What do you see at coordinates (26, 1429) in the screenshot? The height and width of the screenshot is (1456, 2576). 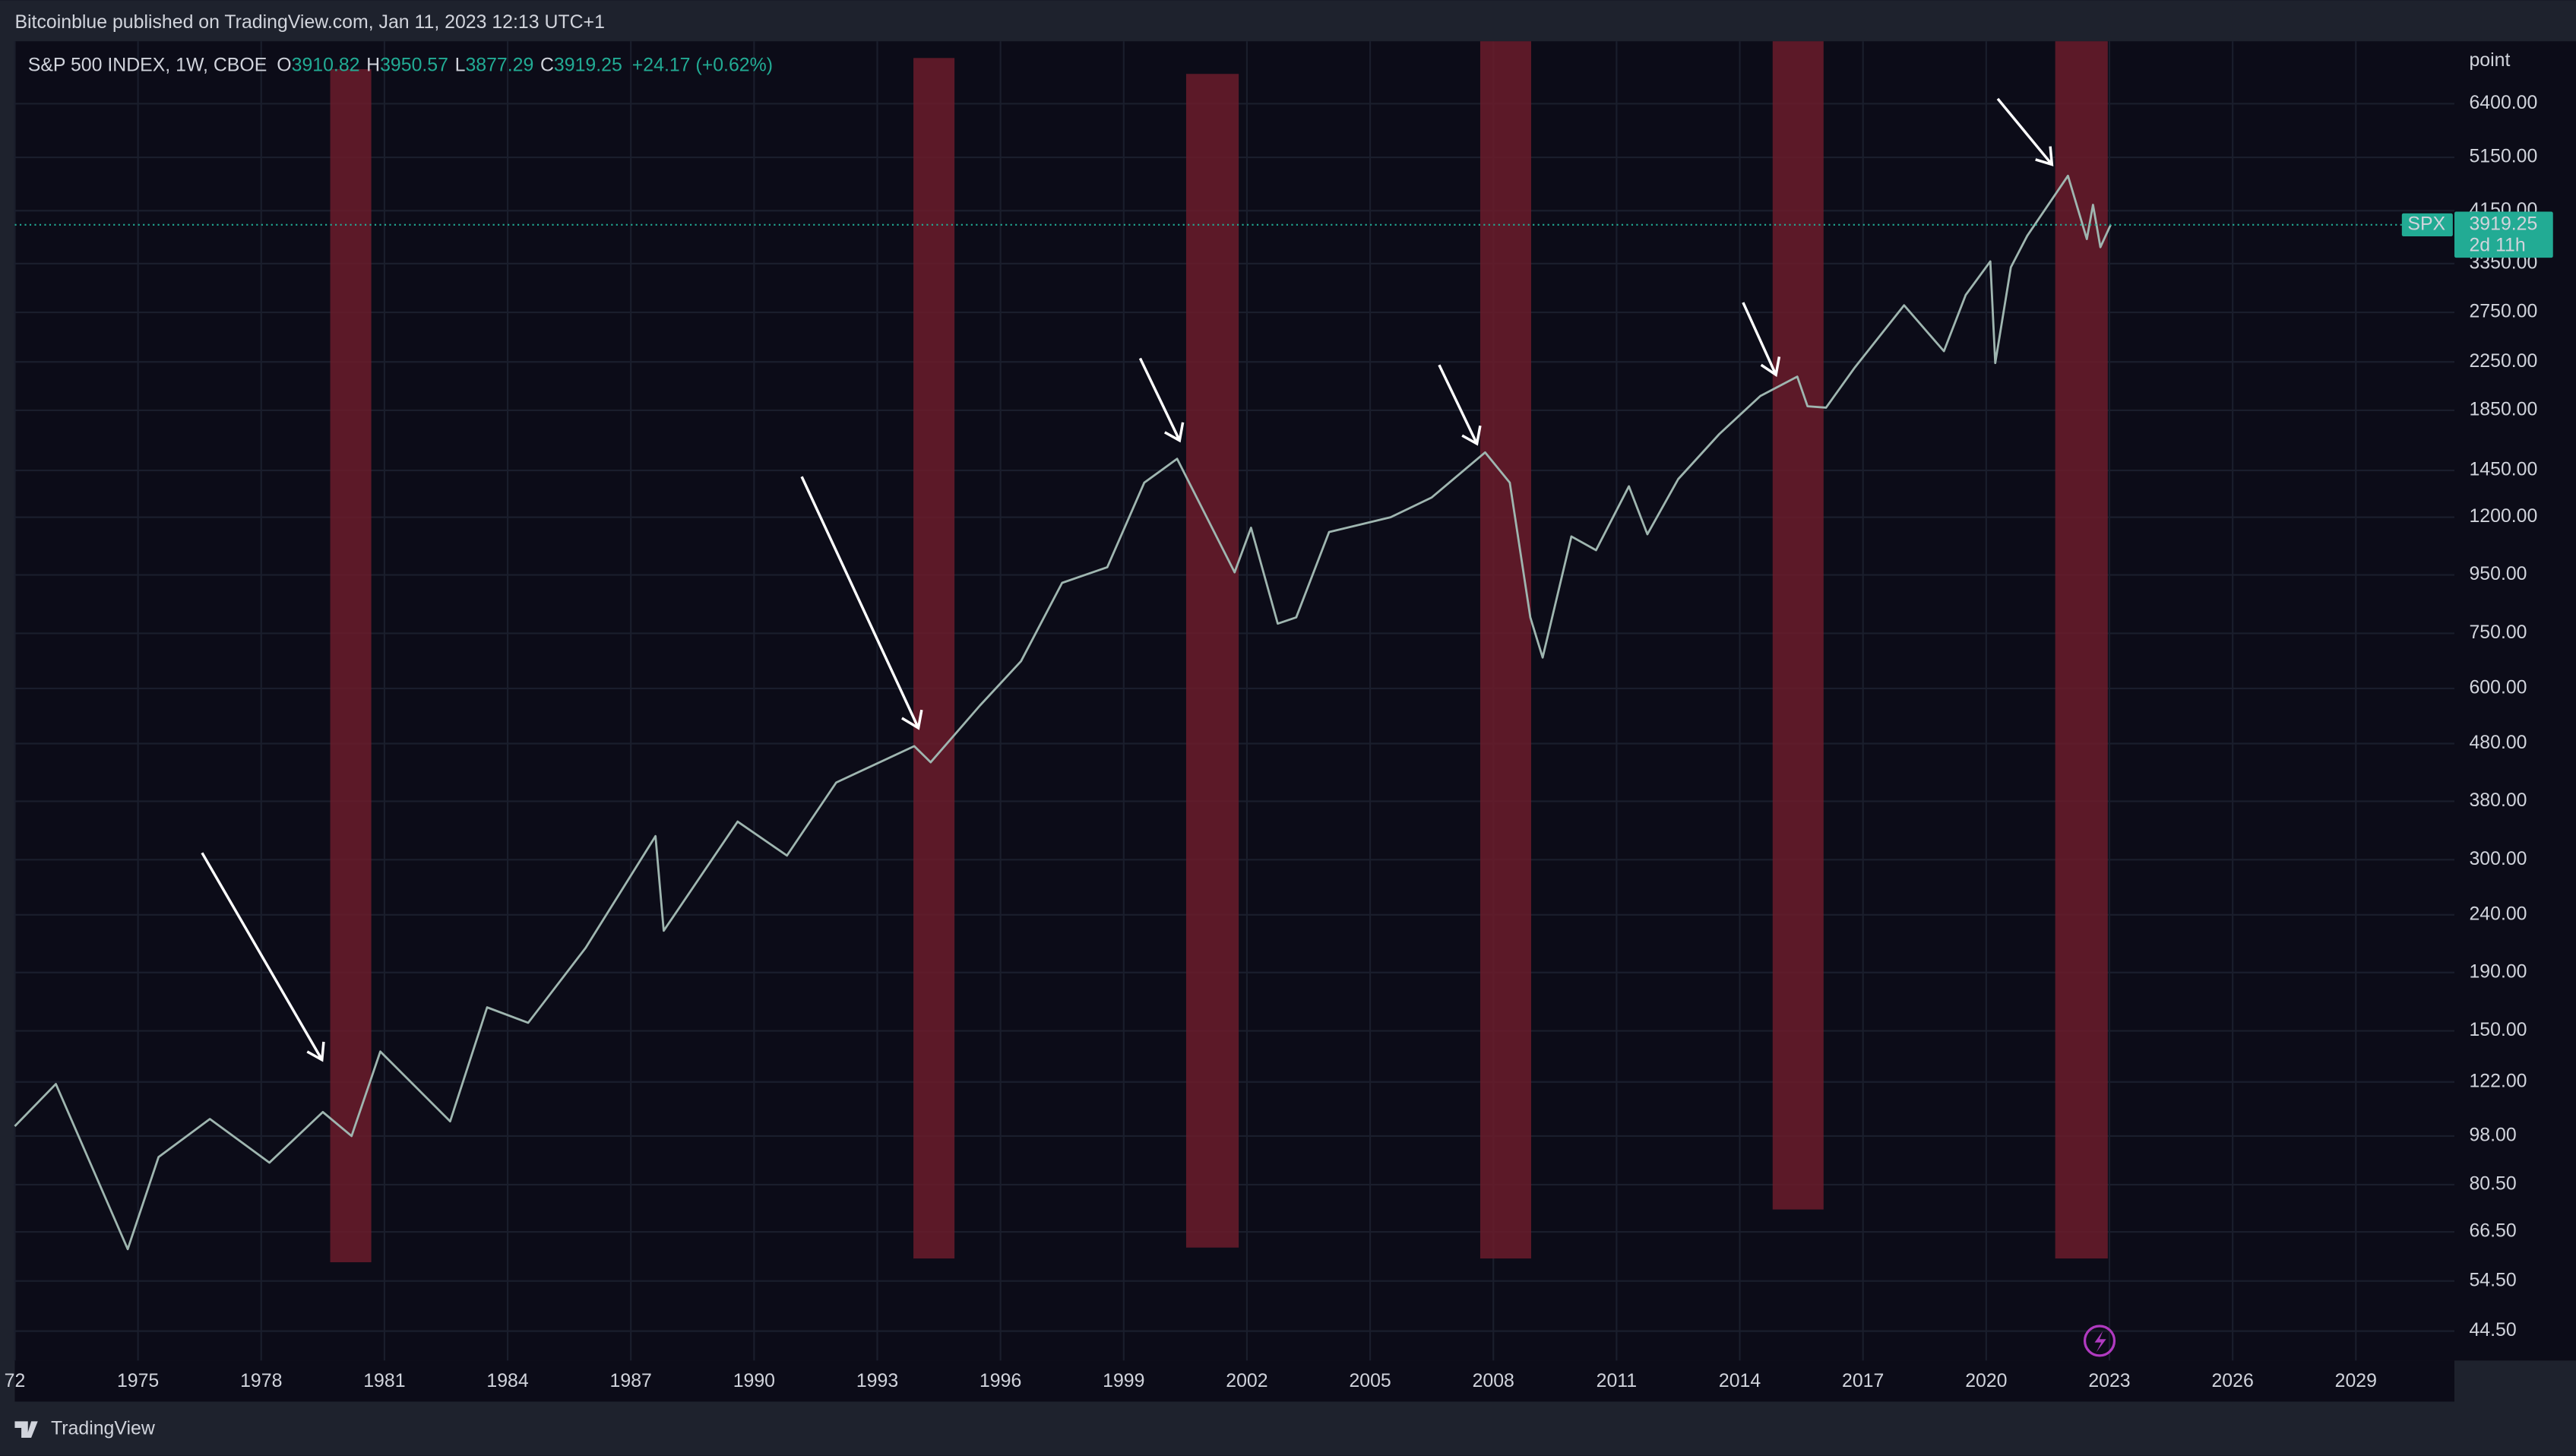 I see `brand-logo` at bounding box center [26, 1429].